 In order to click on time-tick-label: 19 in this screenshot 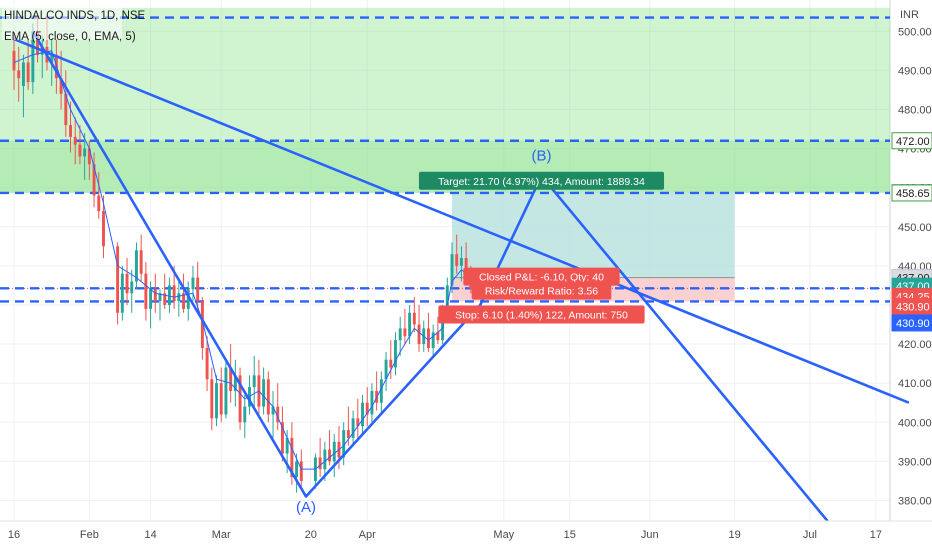, I will do `click(734, 535)`.